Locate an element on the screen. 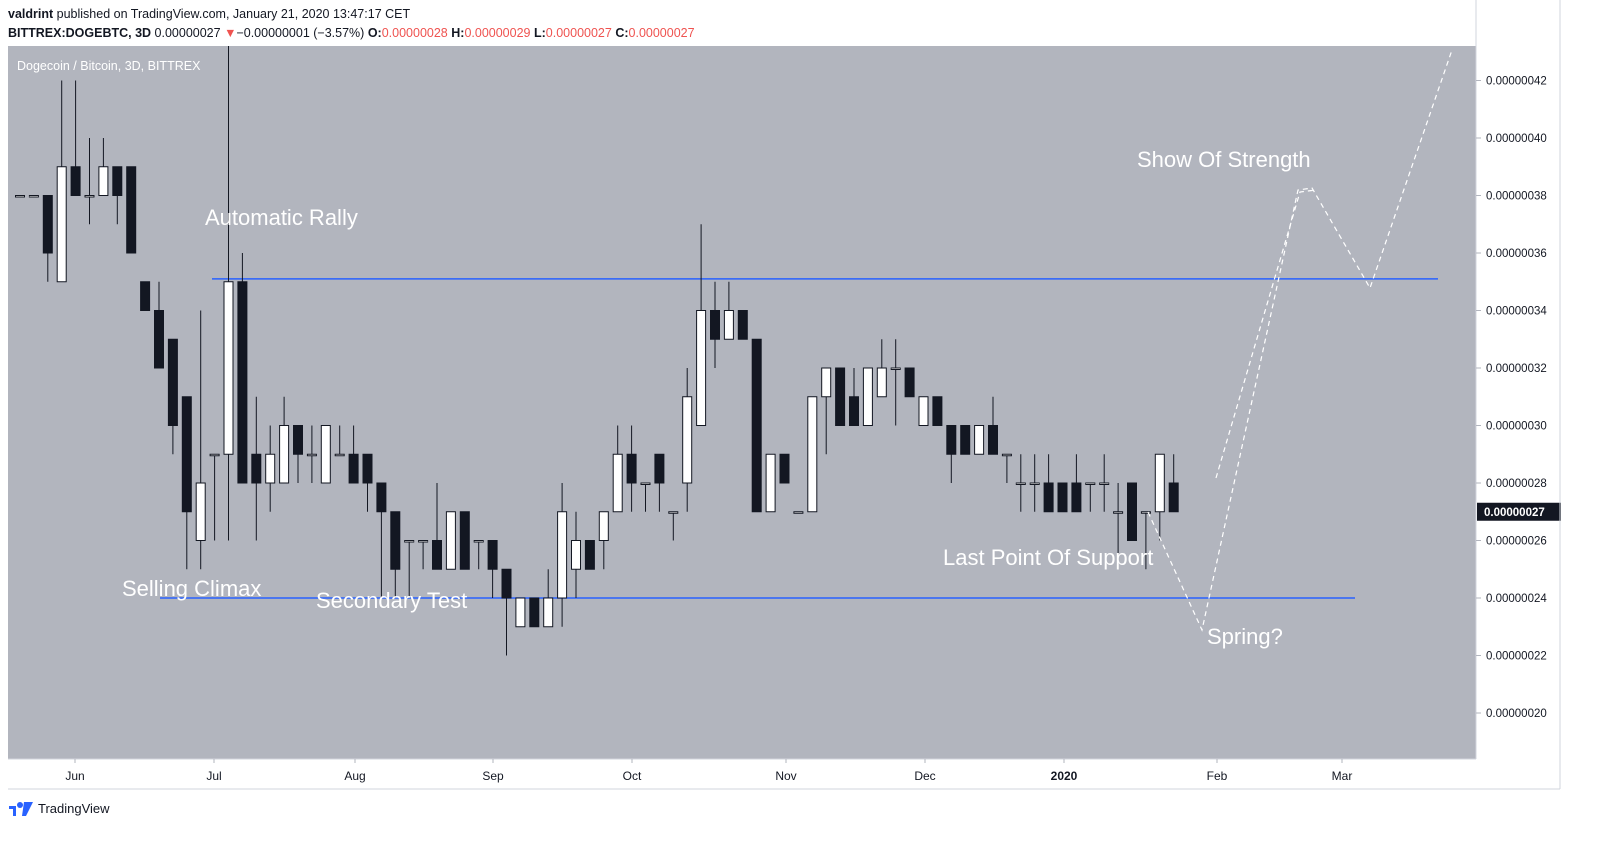  time-tick-label: Feb is located at coordinates (1217, 776).